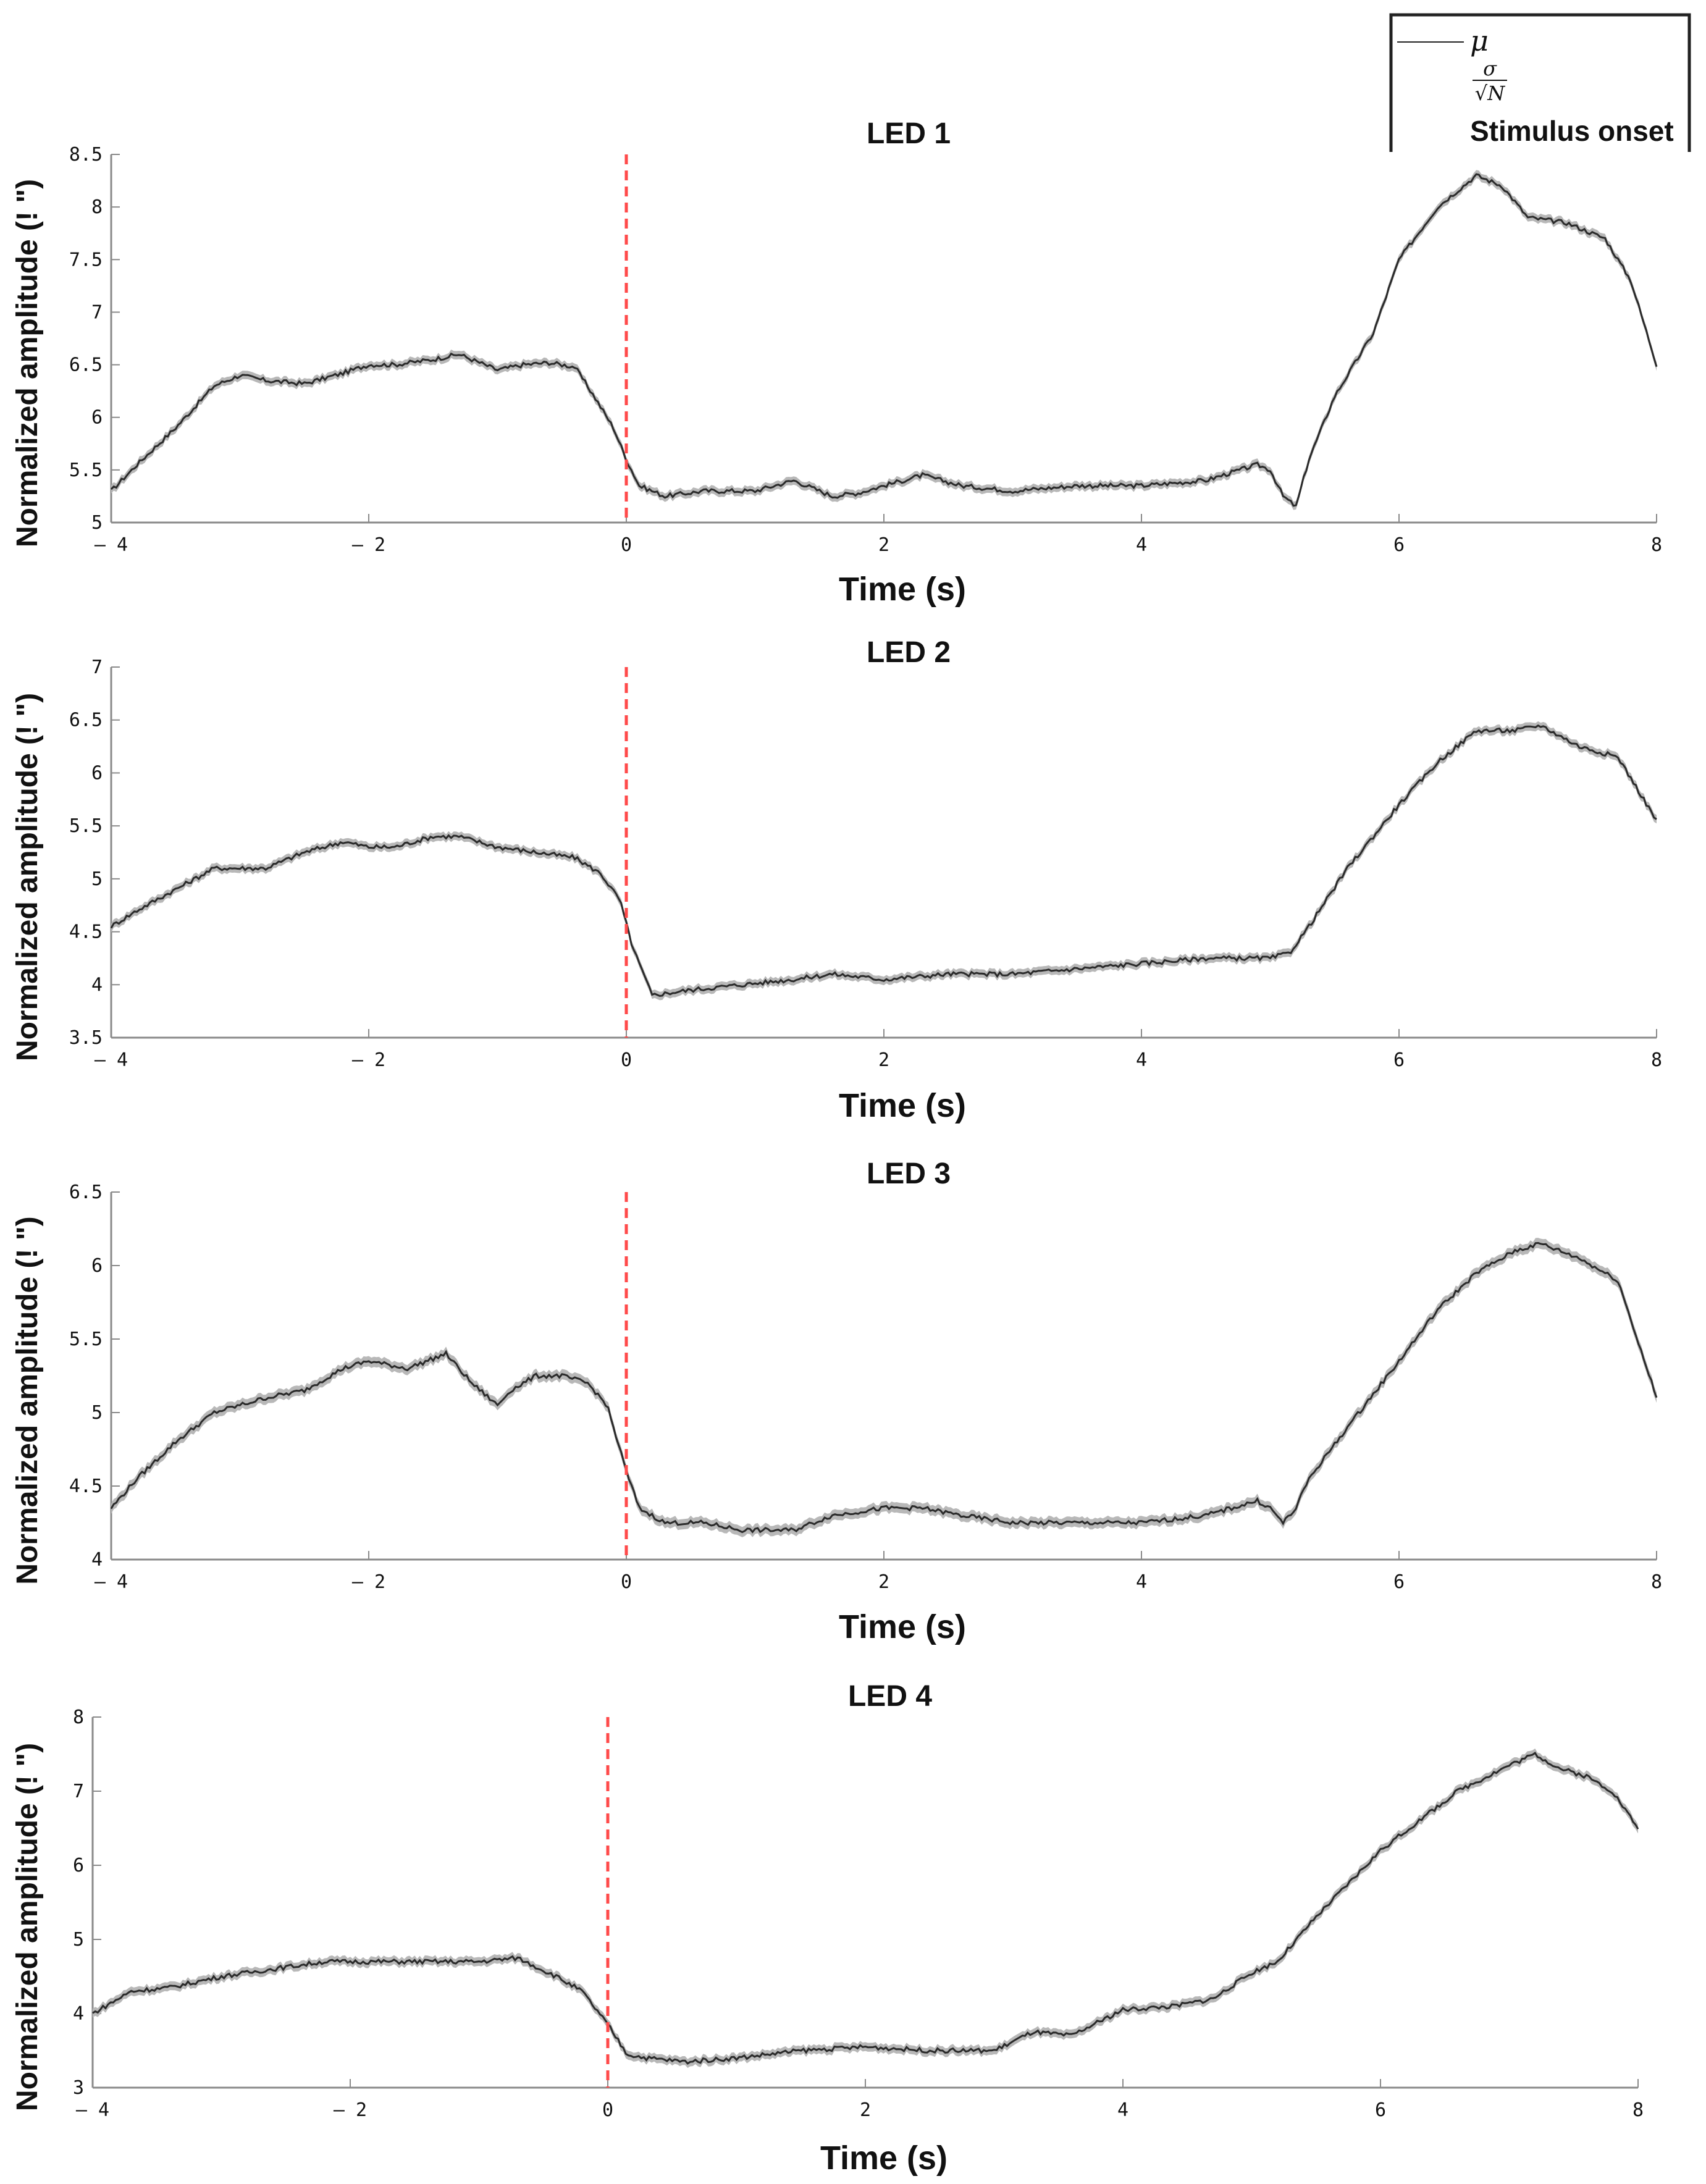  What do you see at coordinates (1479, 40) in the screenshot?
I see `legend-mean-label: μ` at bounding box center [1479, 40].